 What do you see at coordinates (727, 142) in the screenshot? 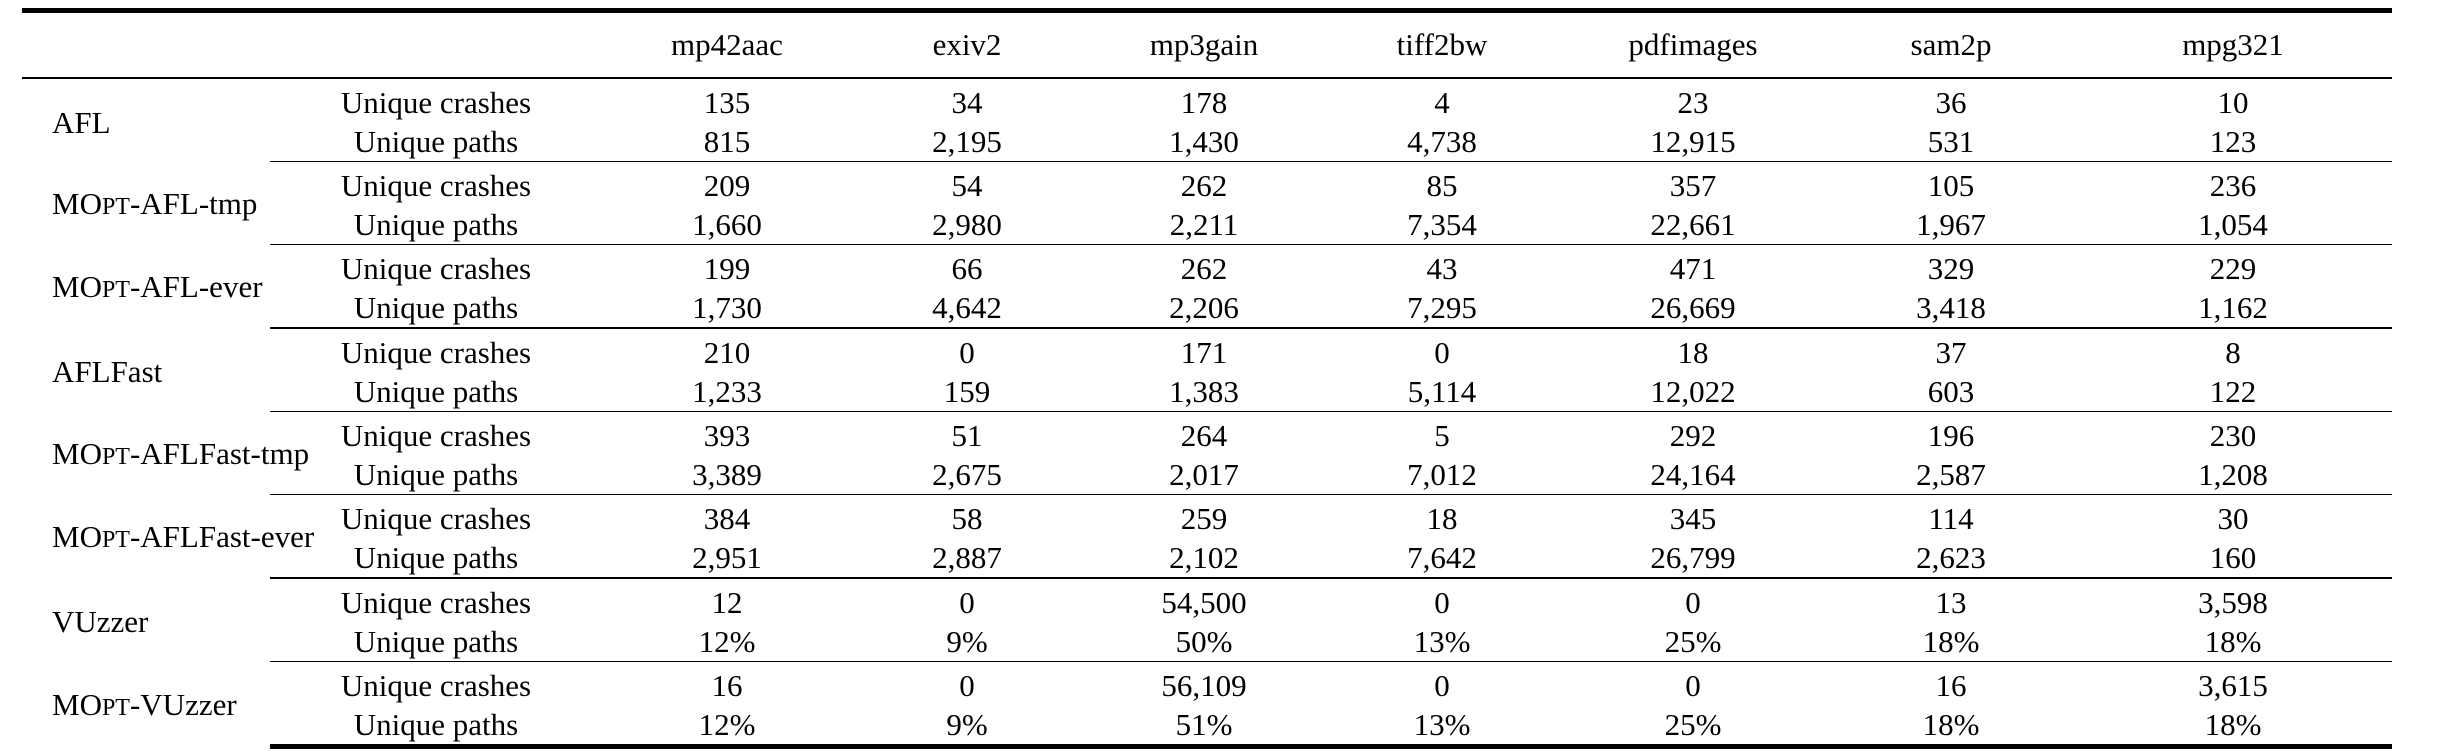
I see `value-cell: 815` at bounding box center [727, 142].